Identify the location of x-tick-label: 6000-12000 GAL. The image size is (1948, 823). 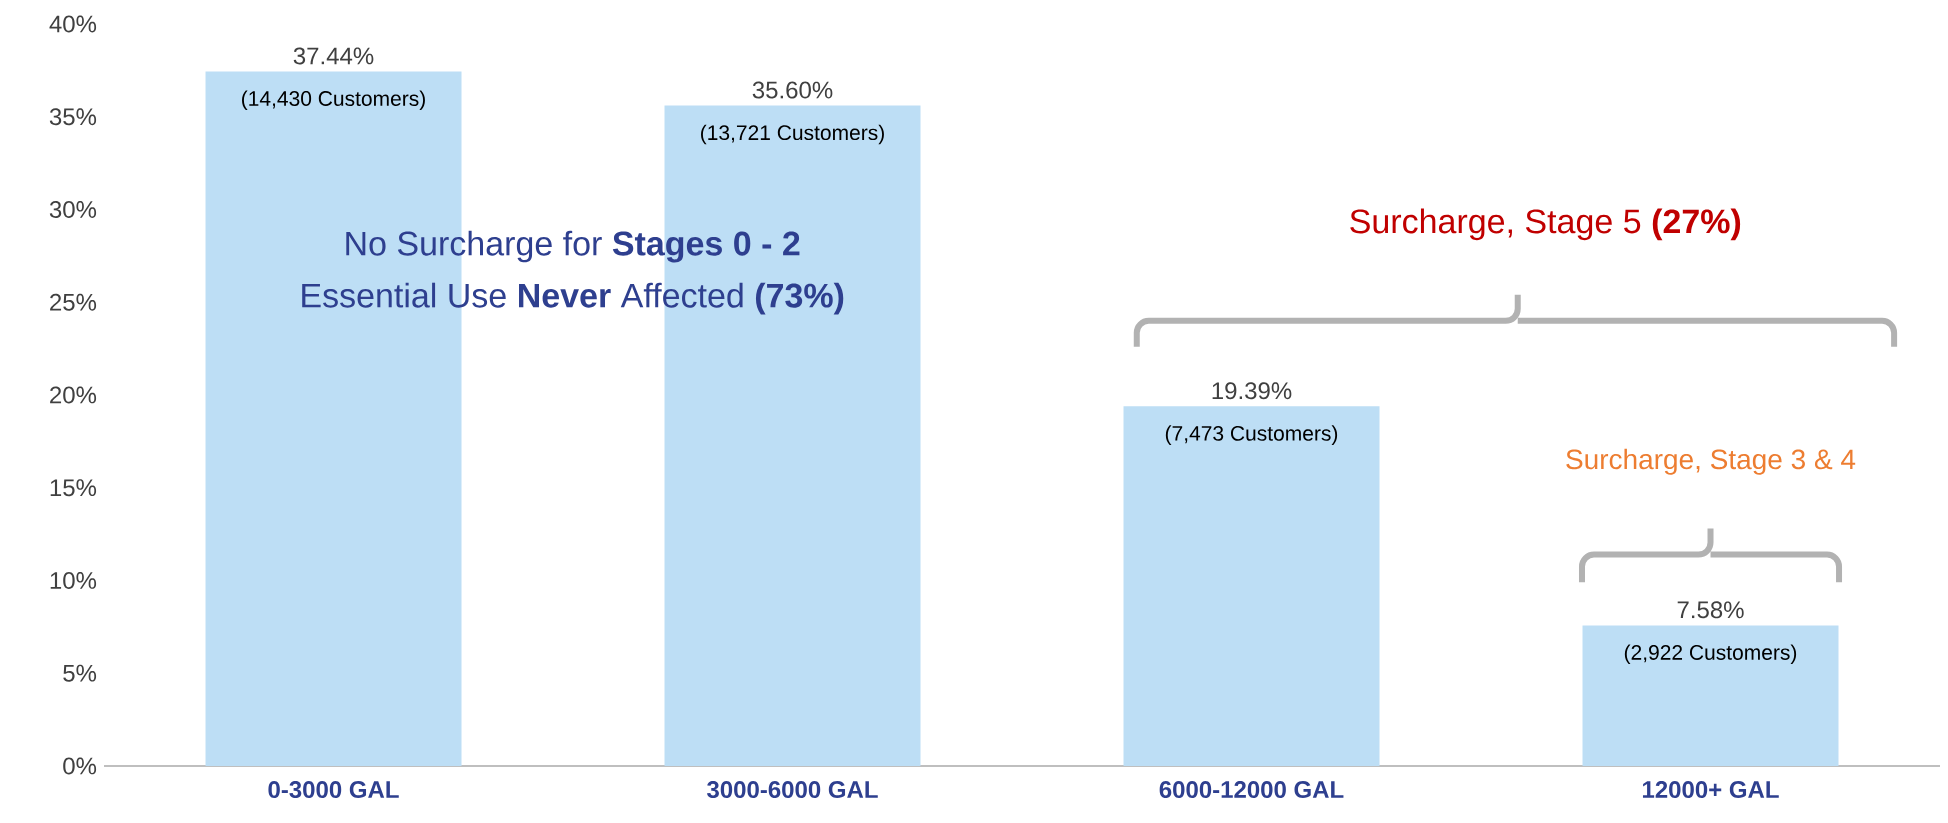
(1251, 790).